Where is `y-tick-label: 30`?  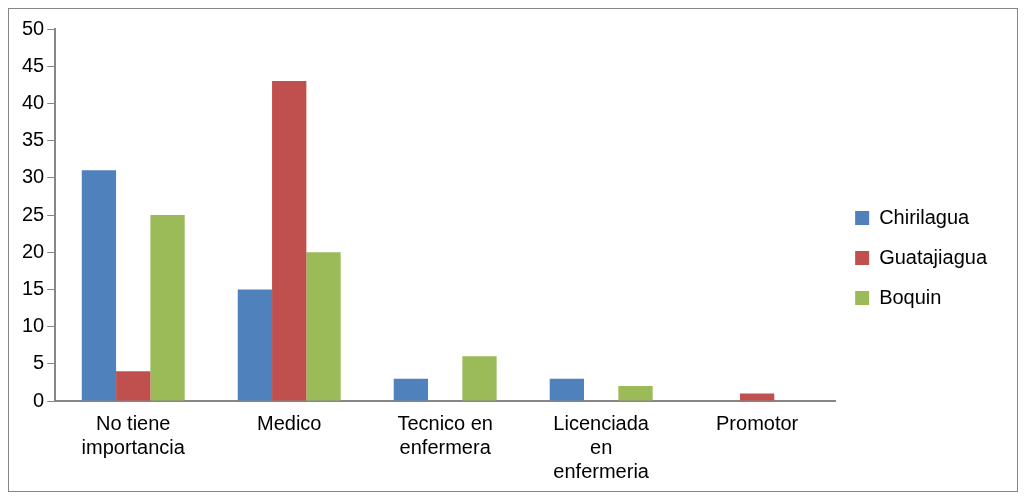
y-tick-label: 30 is located at coordinates (33, 176).